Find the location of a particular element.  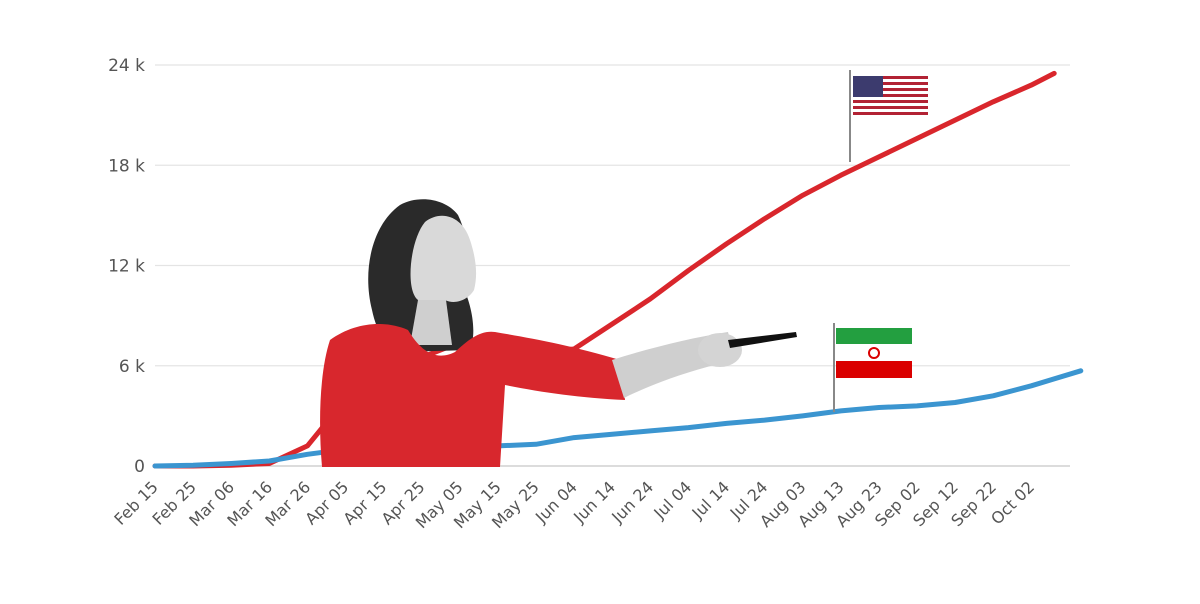

usa-flag is located at coordinates (888, 116).